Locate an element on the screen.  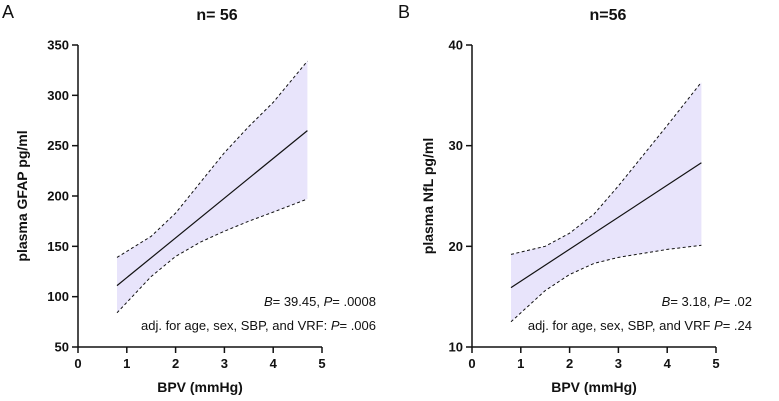
stats-annotation: adj. for age, sex, SBP, and VRF P= .24 is located at coordinates (640, 325).